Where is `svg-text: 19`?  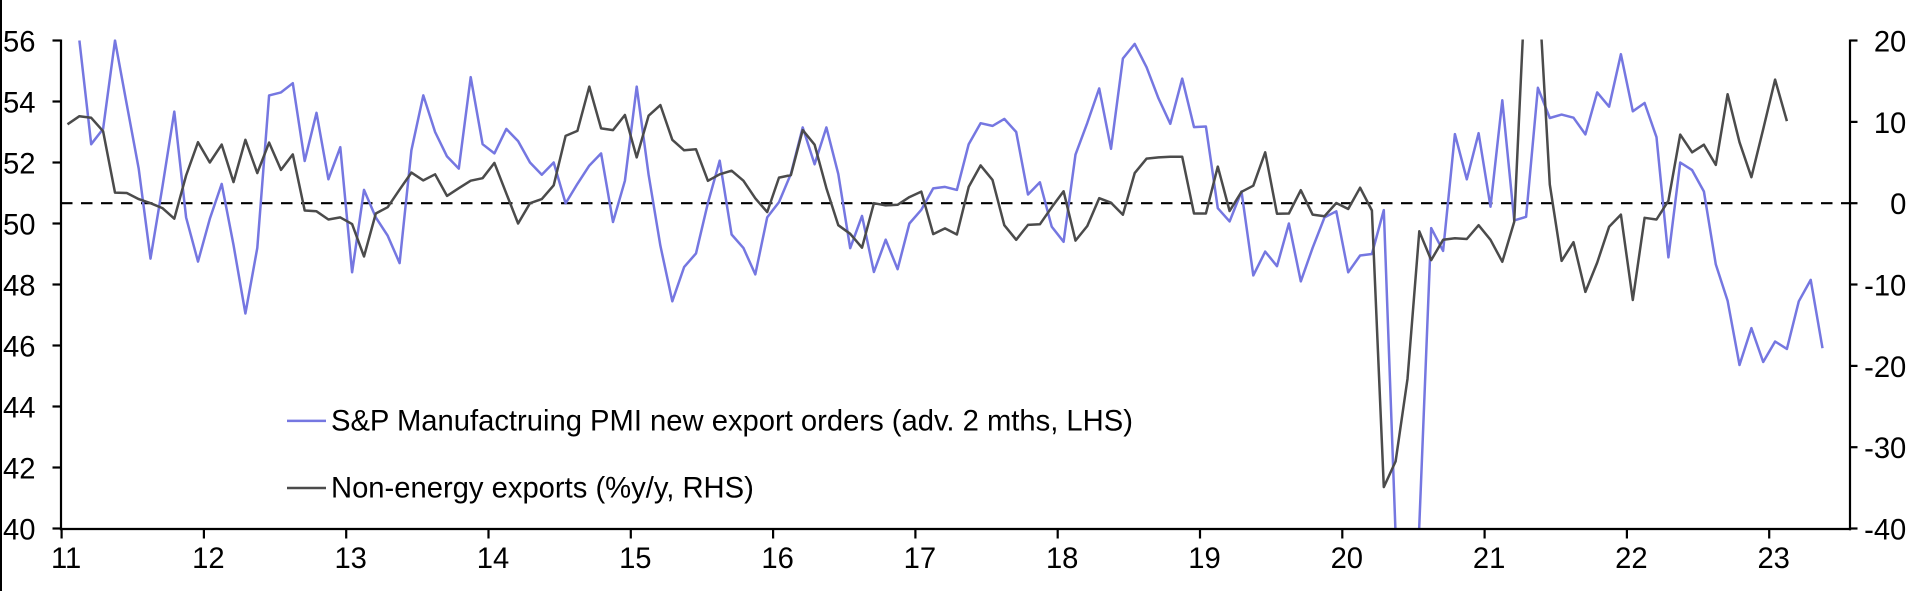 svg-text: 19 is located at coordinates (1204, 559).